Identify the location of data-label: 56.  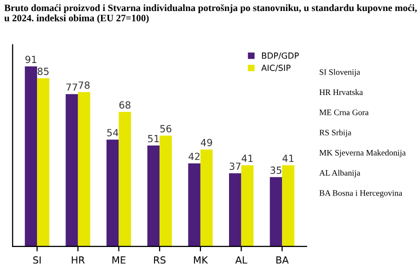
(166, 128).